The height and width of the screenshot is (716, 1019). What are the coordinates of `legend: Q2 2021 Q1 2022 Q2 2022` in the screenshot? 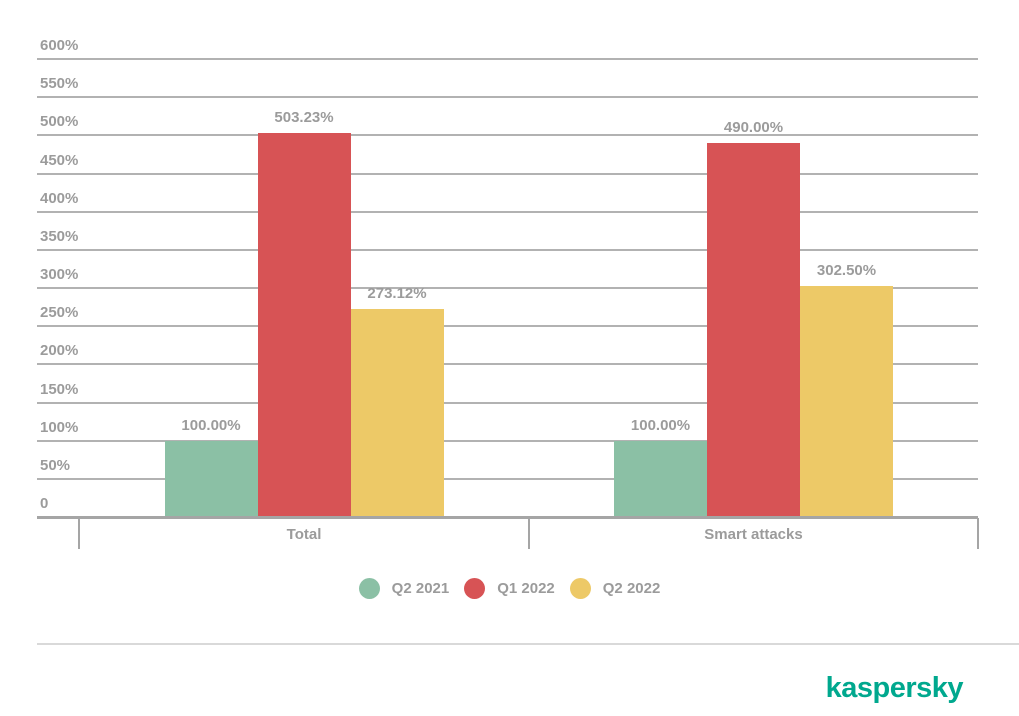 It's located at (509, 588).